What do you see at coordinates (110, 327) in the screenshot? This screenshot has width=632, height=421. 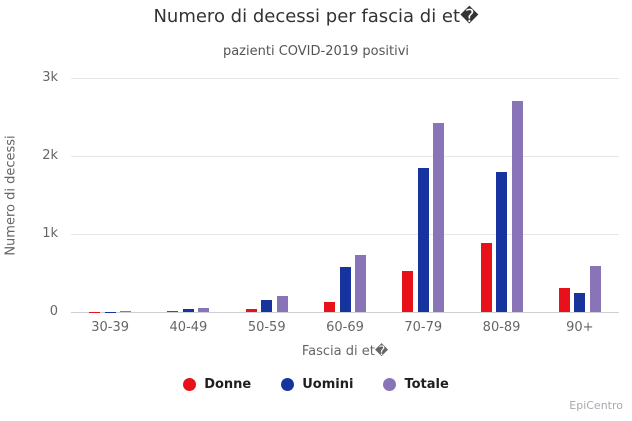 I see `x-tick-label-30-39: 30-39` at bounding box center [110, 327].